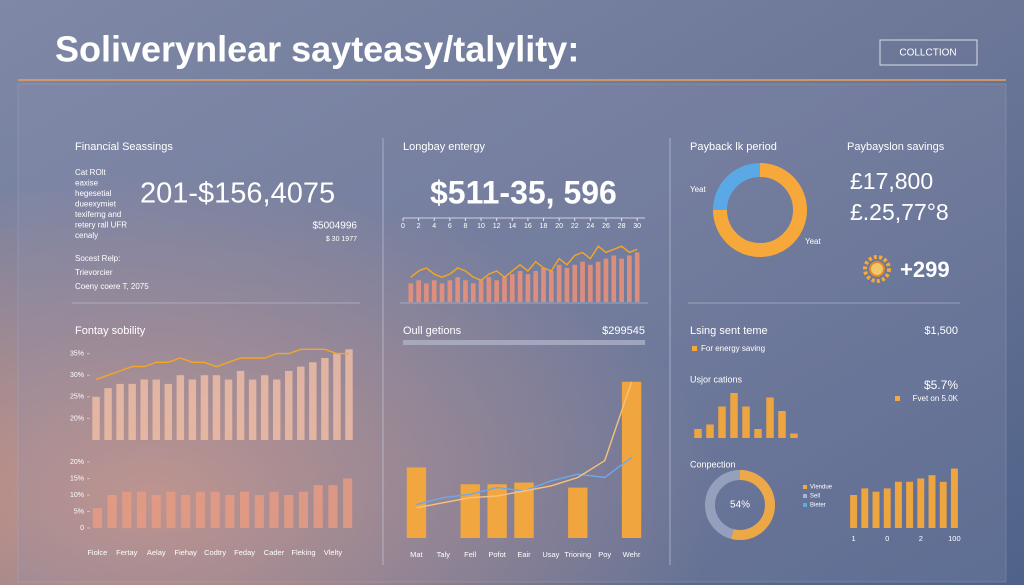  What do you see at coordinates (274, 552) in the screenshot?
I see `x-tick-label: Cader` at bounding box center [274, 552].